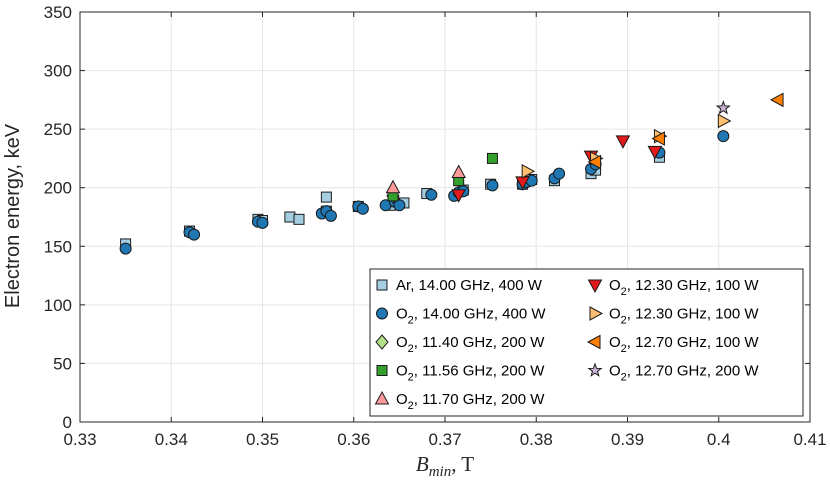 The image size is (830, 480). I want to click on legend-label: O2, 11.70 GHz, 200 W, so click(470, 401).